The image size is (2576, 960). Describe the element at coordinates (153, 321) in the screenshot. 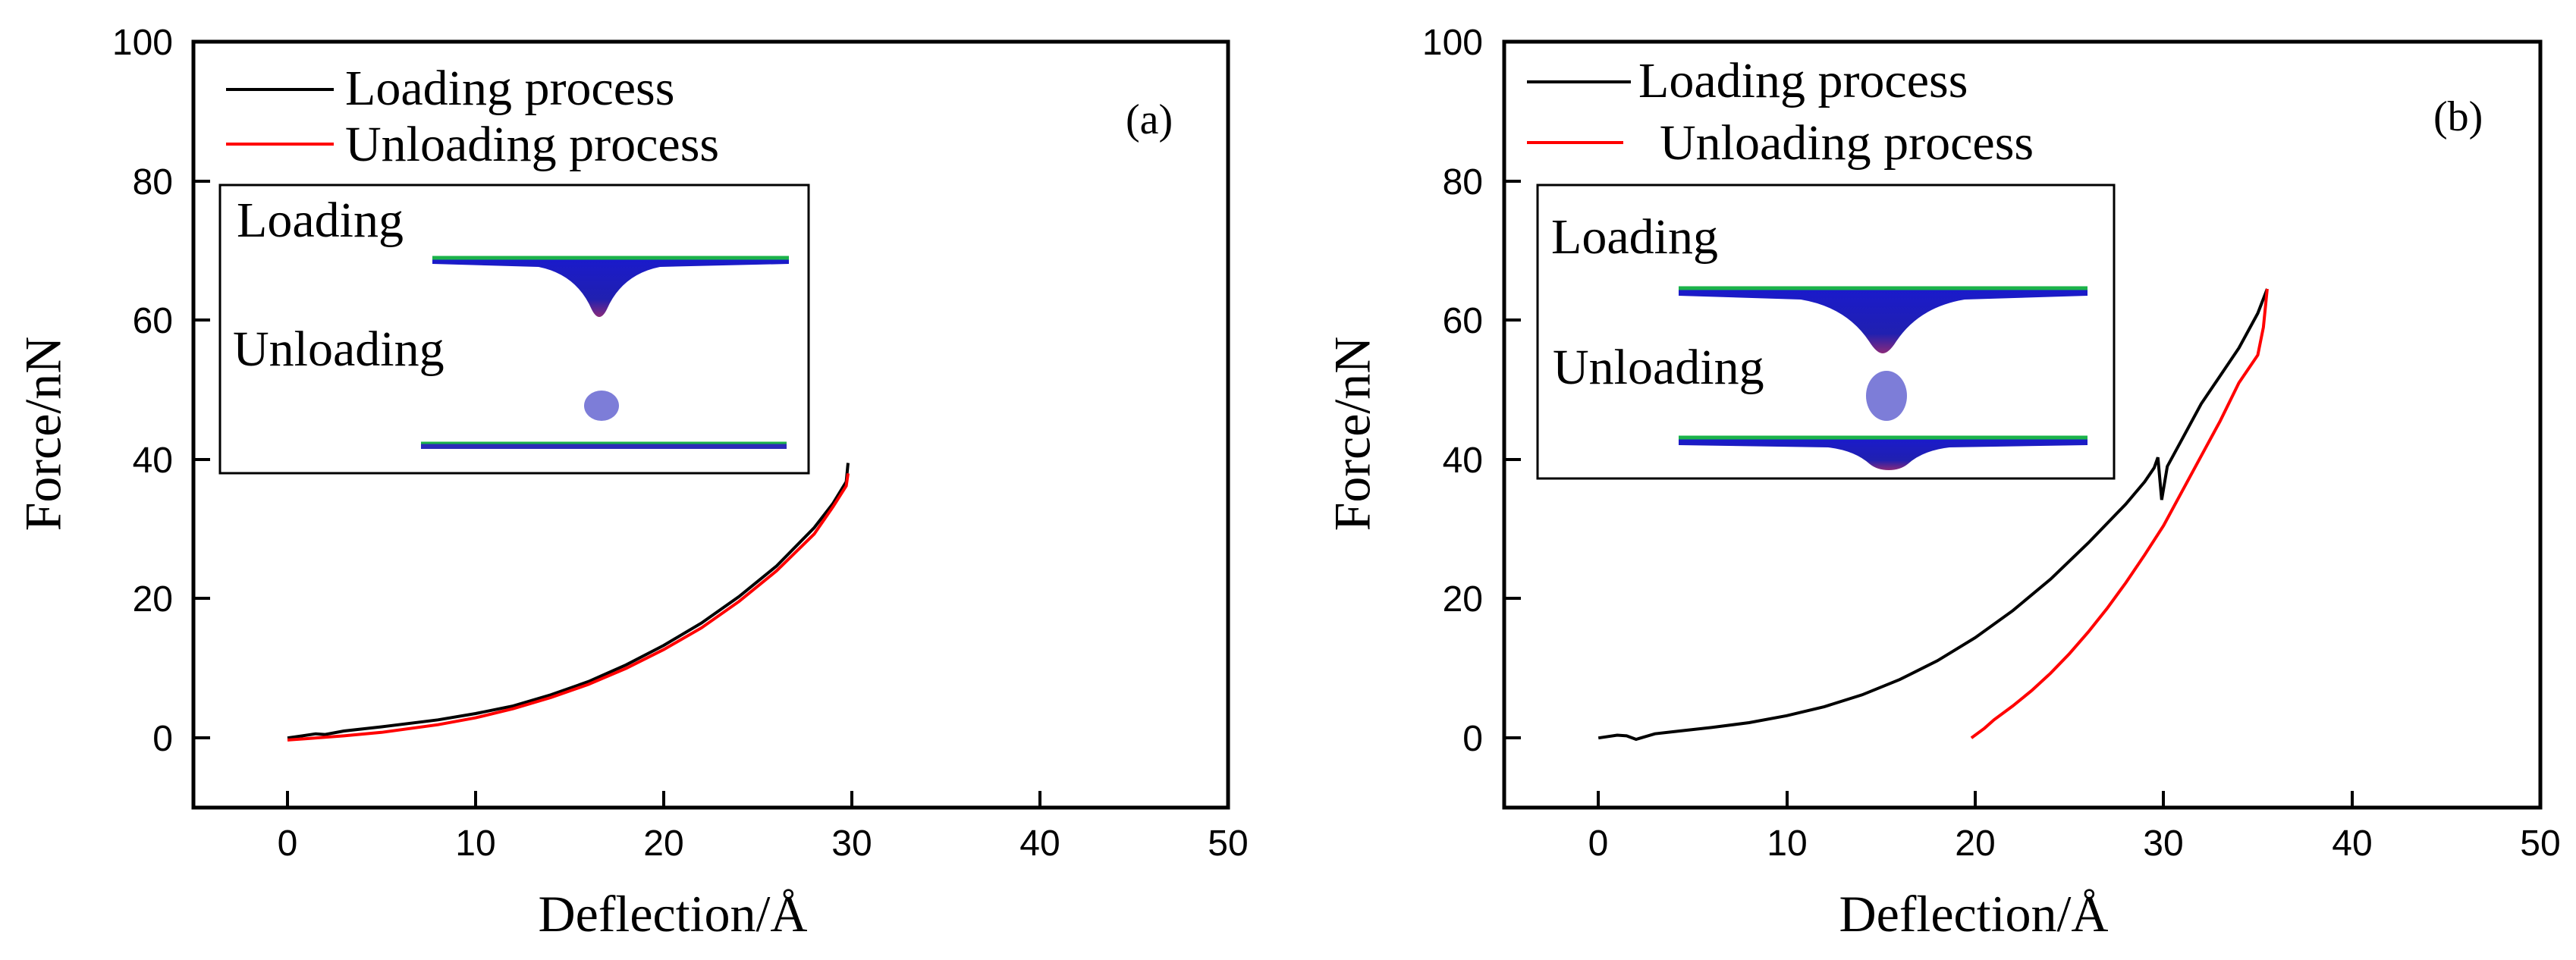

I see `panel-a-ytick-label-60: 60` at that location.